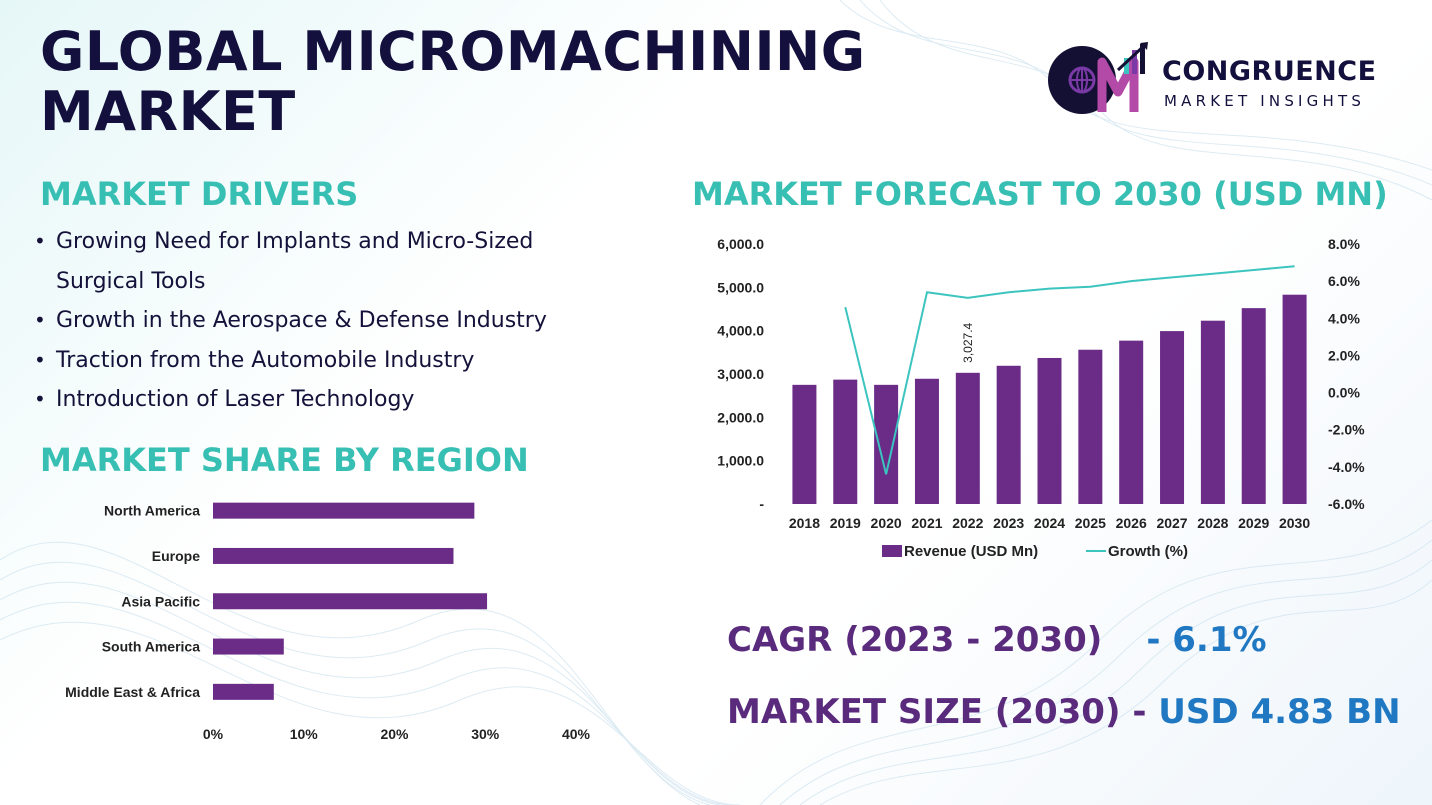 The width and height of the screenshot is (1432, 805). I want to click on region-category-label: South America, so click(151, 647).